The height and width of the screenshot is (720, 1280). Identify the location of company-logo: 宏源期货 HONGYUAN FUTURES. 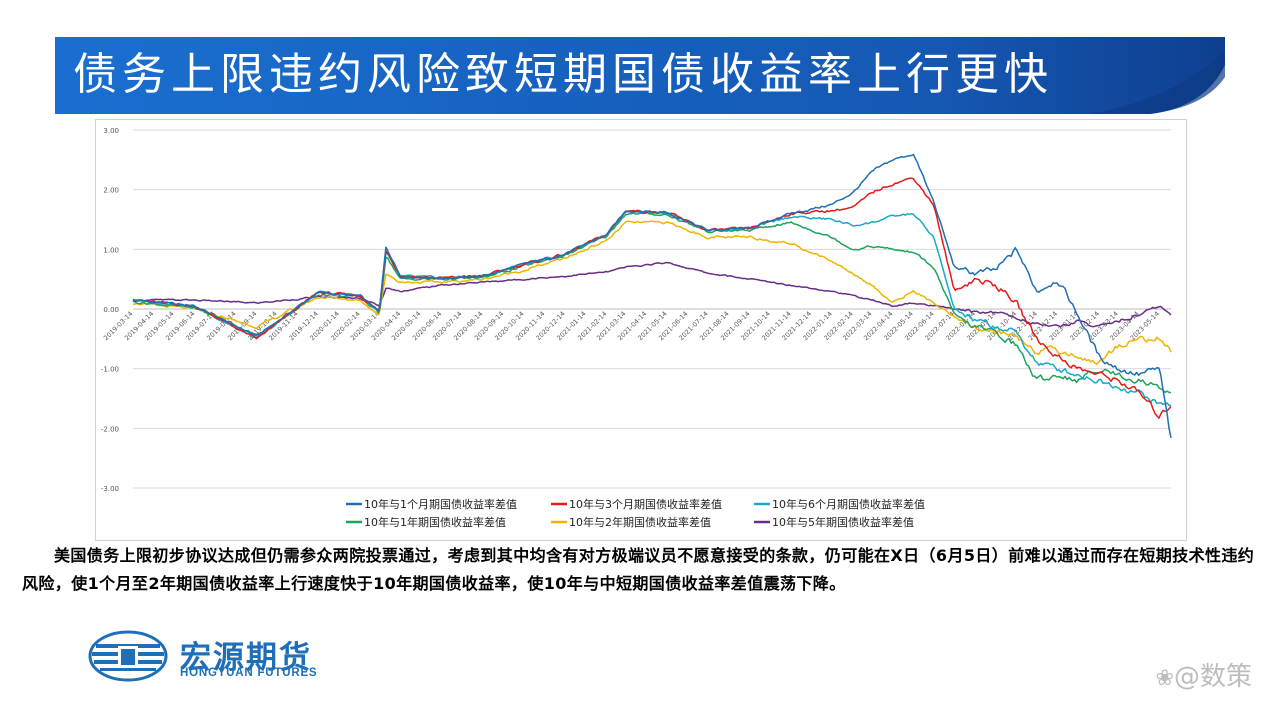
(228, 656).